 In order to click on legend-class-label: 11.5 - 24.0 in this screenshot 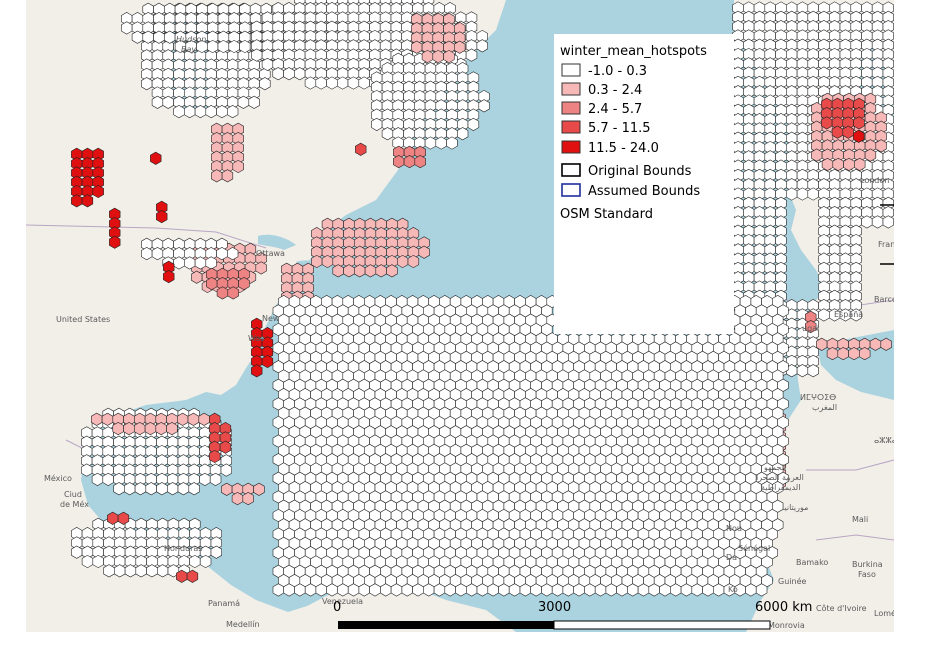, I will do `click(623, 148)`.